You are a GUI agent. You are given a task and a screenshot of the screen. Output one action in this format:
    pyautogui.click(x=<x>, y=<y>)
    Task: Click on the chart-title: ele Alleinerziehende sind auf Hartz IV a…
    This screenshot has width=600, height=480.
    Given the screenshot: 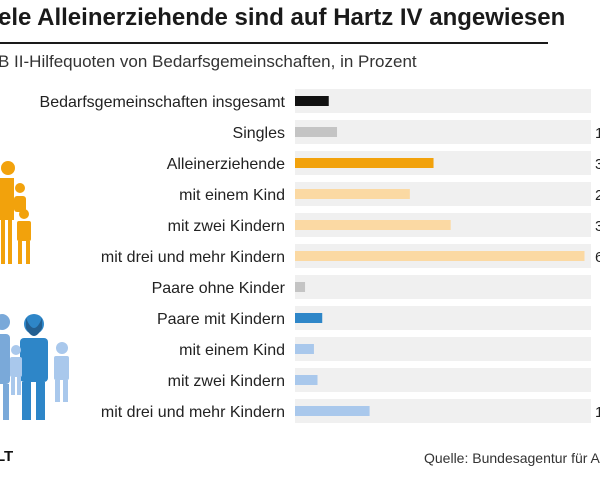 What is the action you would take?
    pyautogui.click(x=283, y=17)
    